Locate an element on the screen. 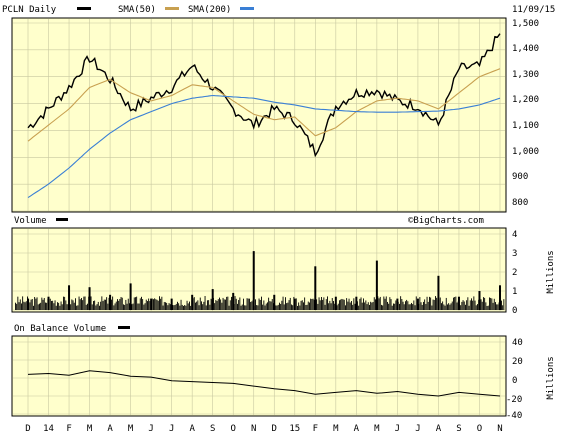 This screenshot has height=436, width=568. volume-tick: 3 is located at coordinates (514, 254).